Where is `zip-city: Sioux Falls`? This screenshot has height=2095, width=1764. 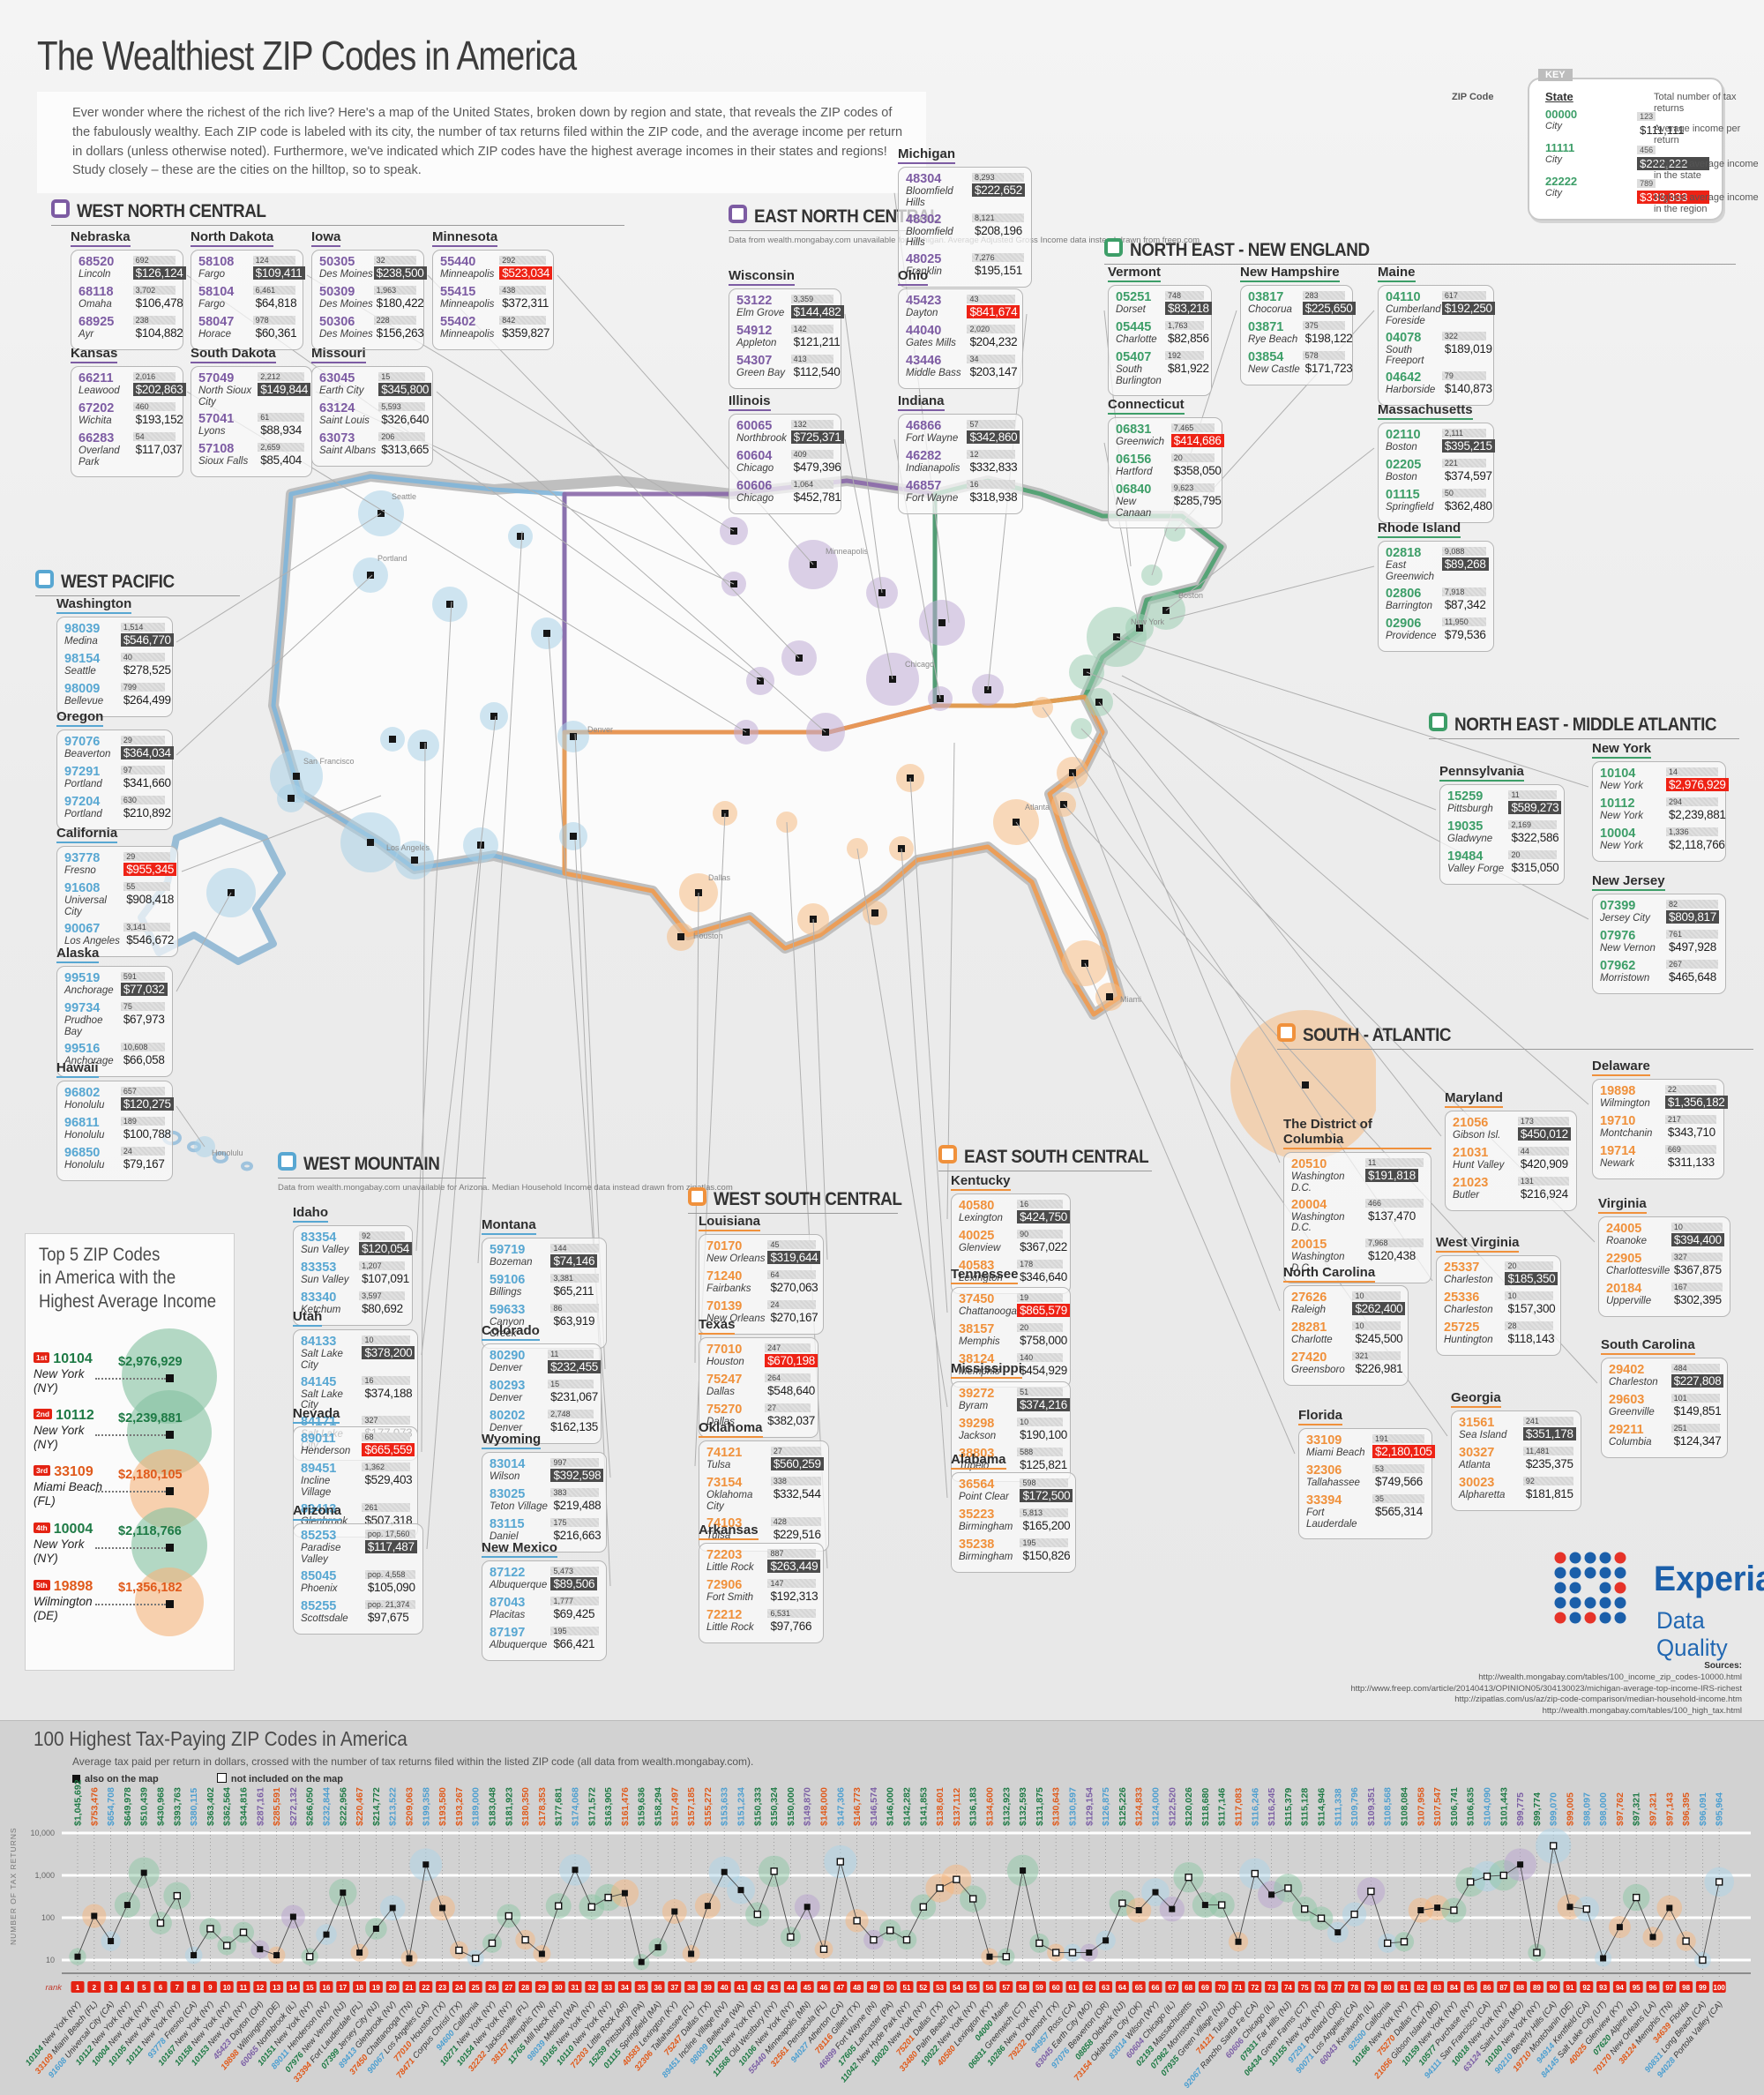 zip-city: Sioux Falls is located at coordinates (223, 461).